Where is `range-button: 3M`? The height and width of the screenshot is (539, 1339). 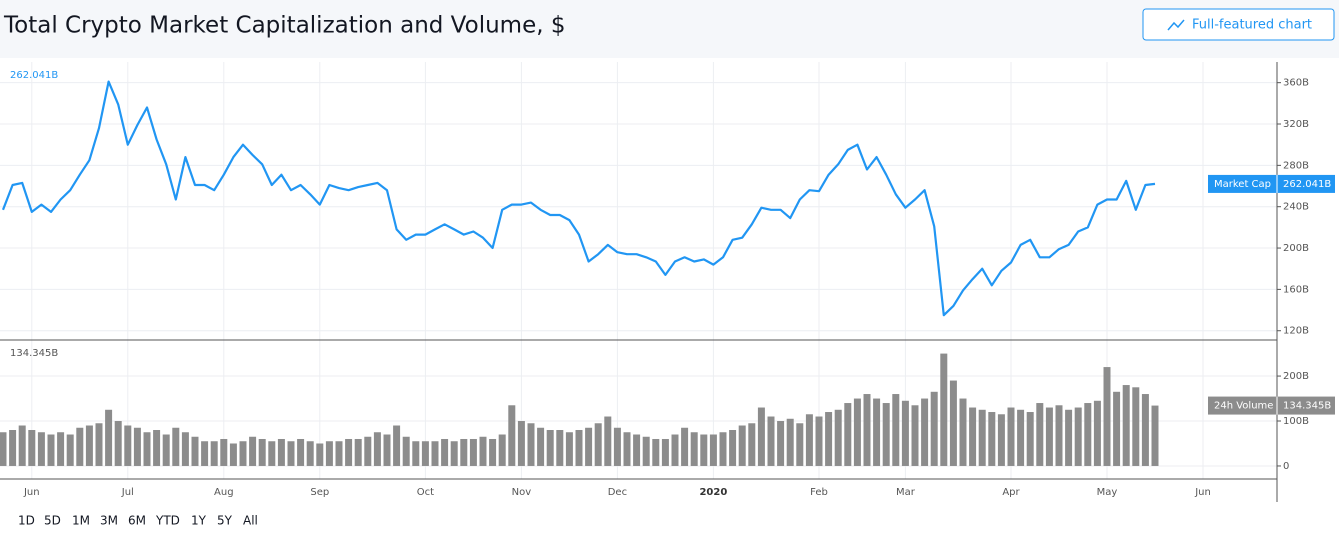
range-button: 3M is located at coordinates (109, 521).